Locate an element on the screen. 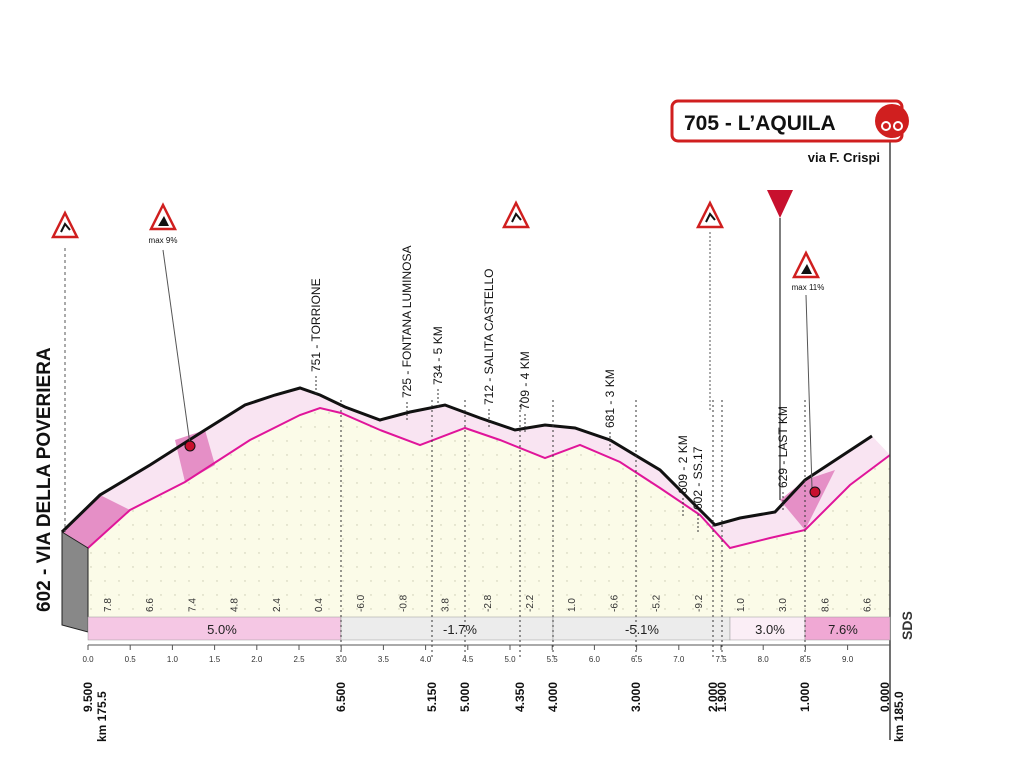 The height and width of the screenshot is (768, 1024). km-scale-label: 2.5 is located at coordinates (299, 659).